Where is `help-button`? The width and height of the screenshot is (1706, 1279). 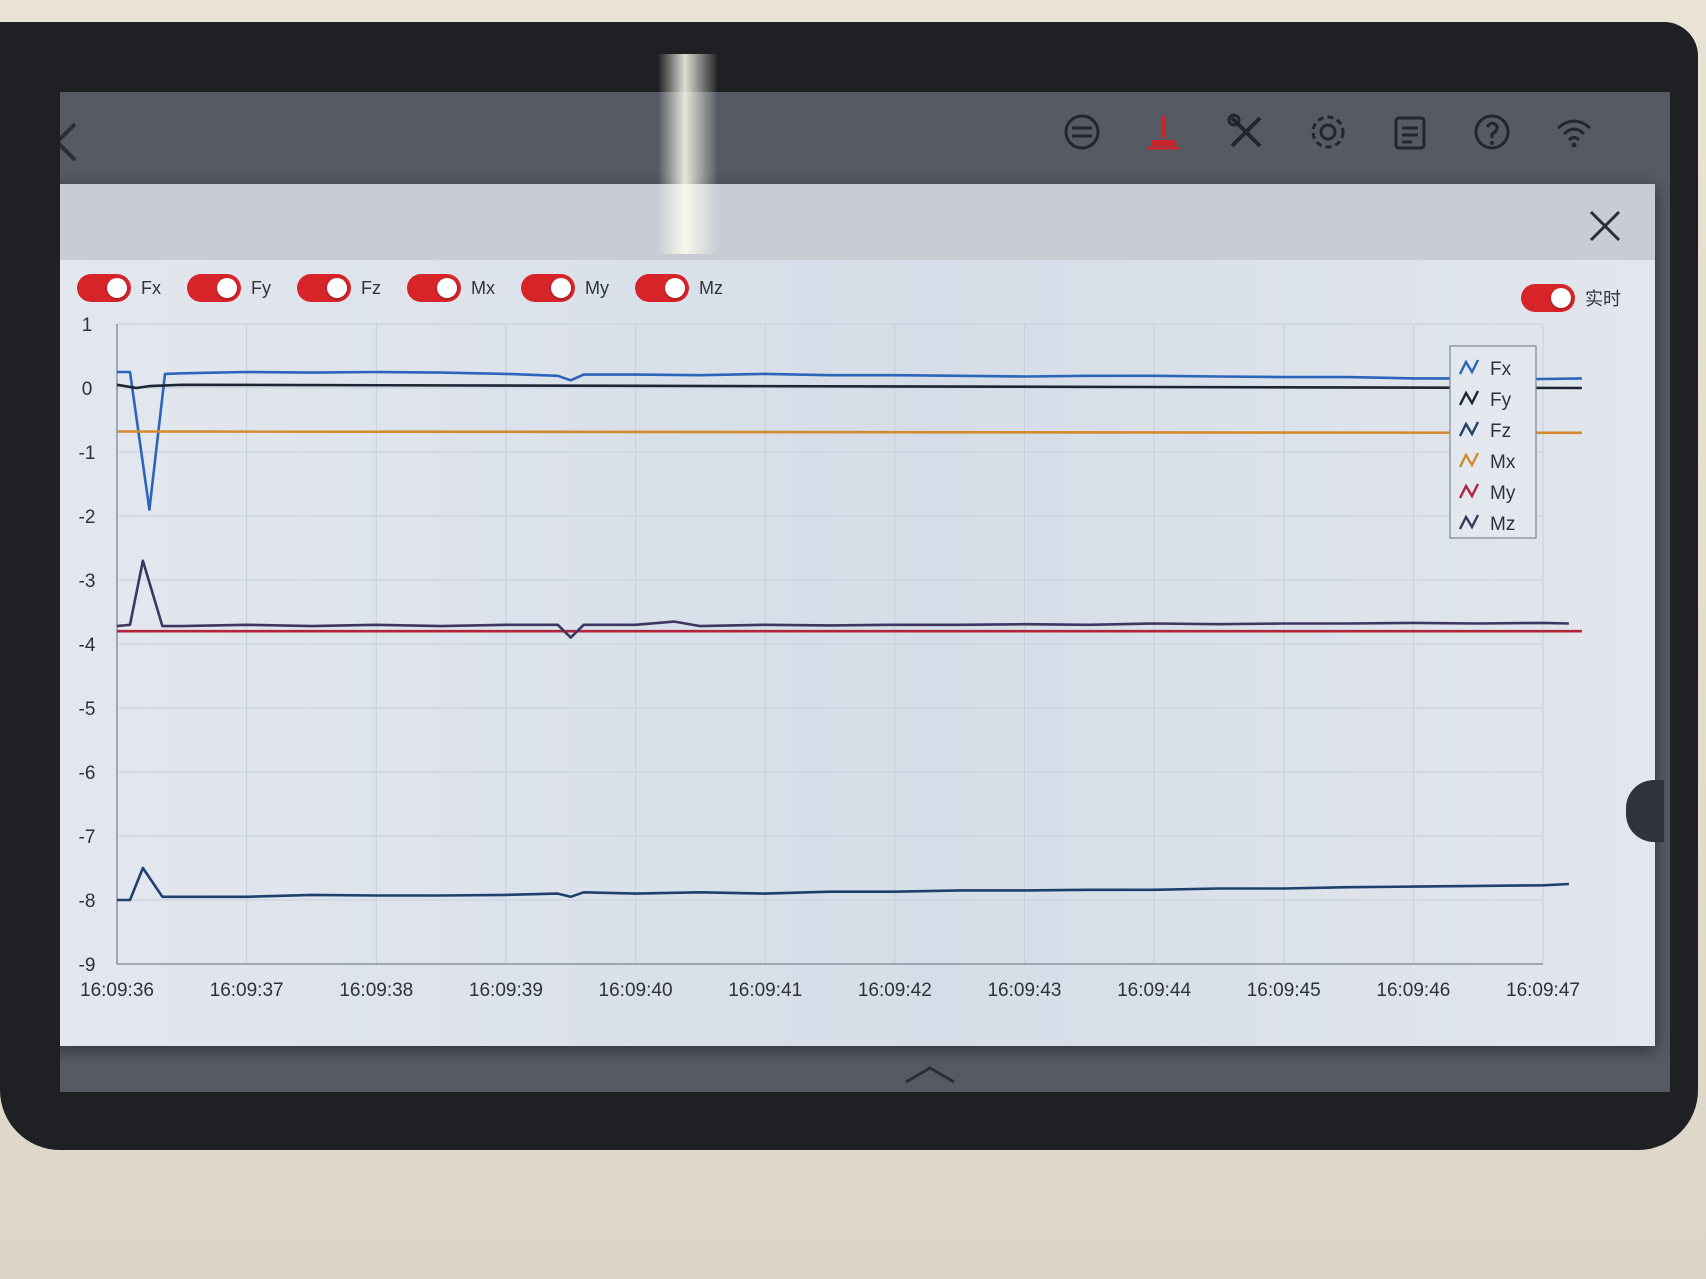
help-button is located at coordinates (1492, 132).